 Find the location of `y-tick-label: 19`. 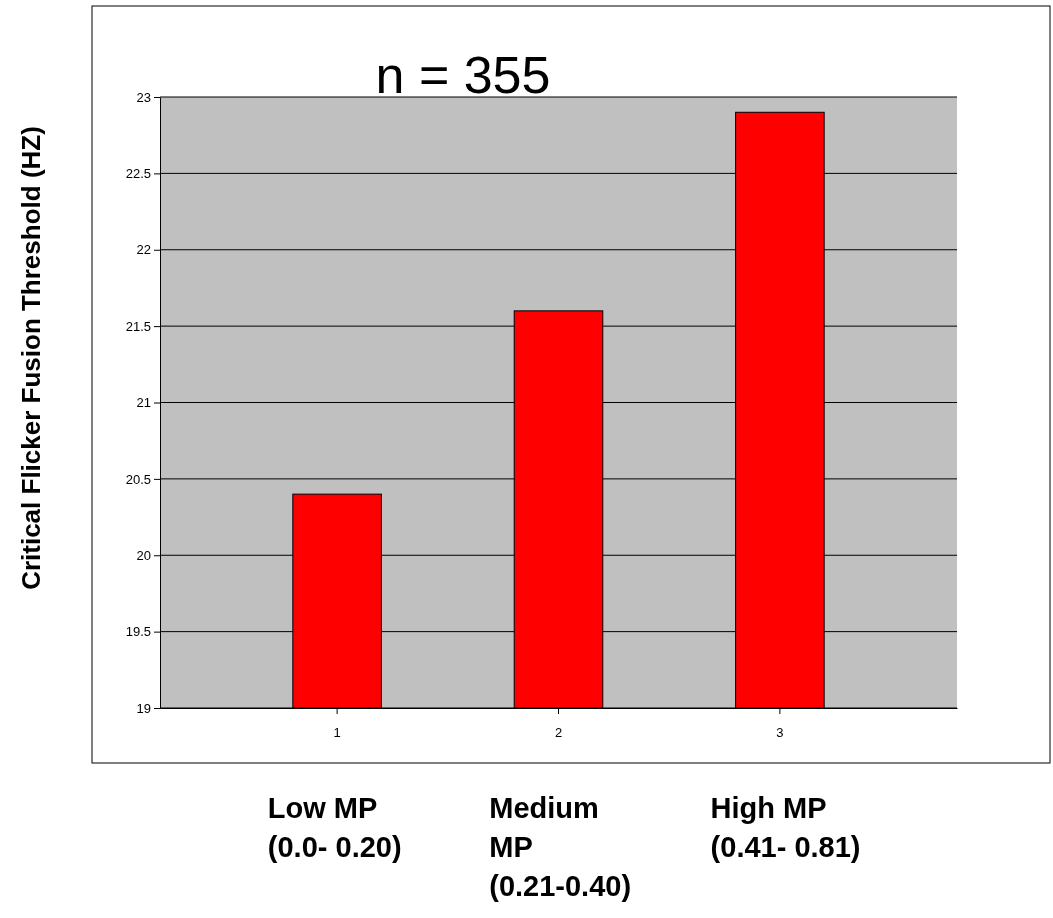

y-tick-label: 19 is located at coordinates (143, 708).